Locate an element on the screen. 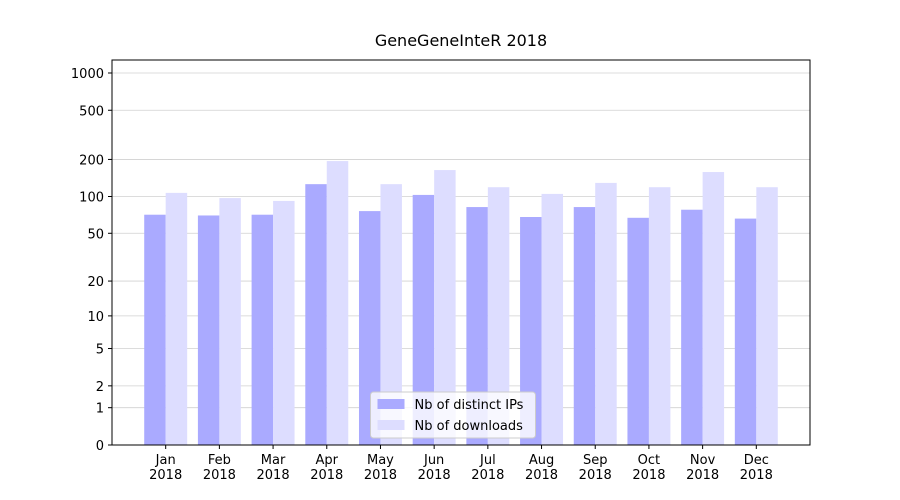 This screenshot has height=500, width=900. y-tick-label: 1000 is located at coordinates (87, 74).